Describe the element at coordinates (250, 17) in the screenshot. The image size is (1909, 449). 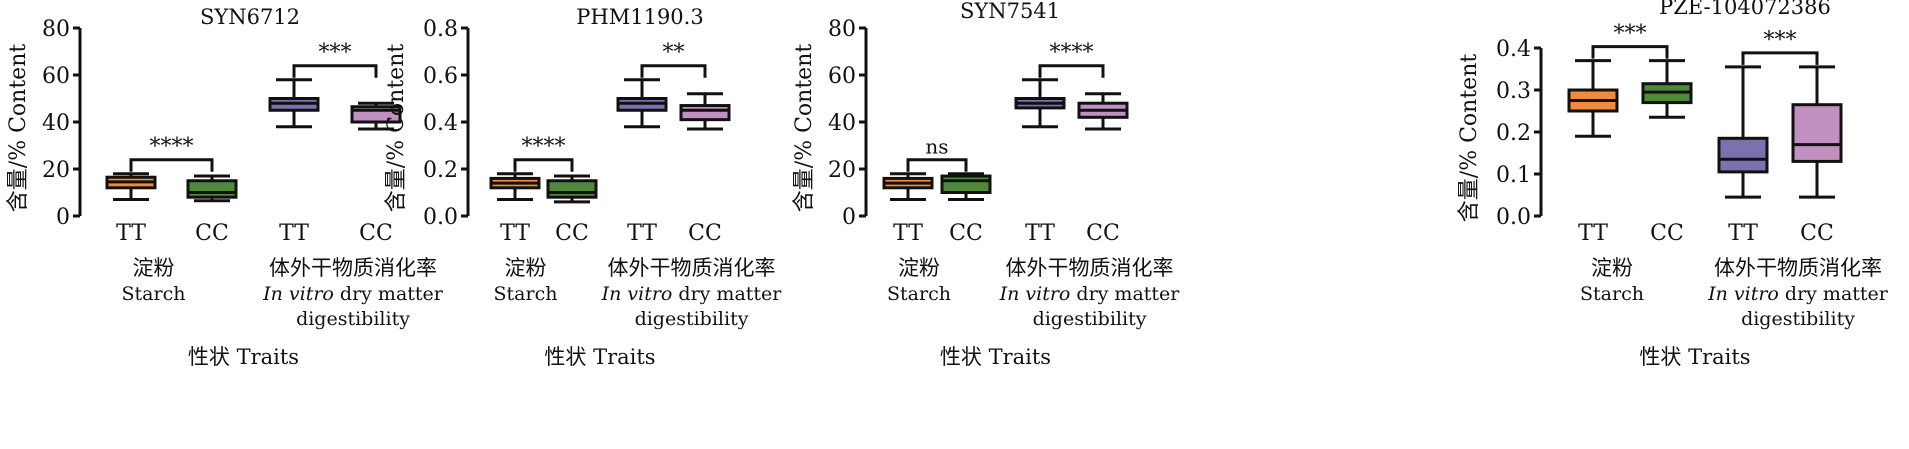
I see `panel-title: SYN6712` at that location.